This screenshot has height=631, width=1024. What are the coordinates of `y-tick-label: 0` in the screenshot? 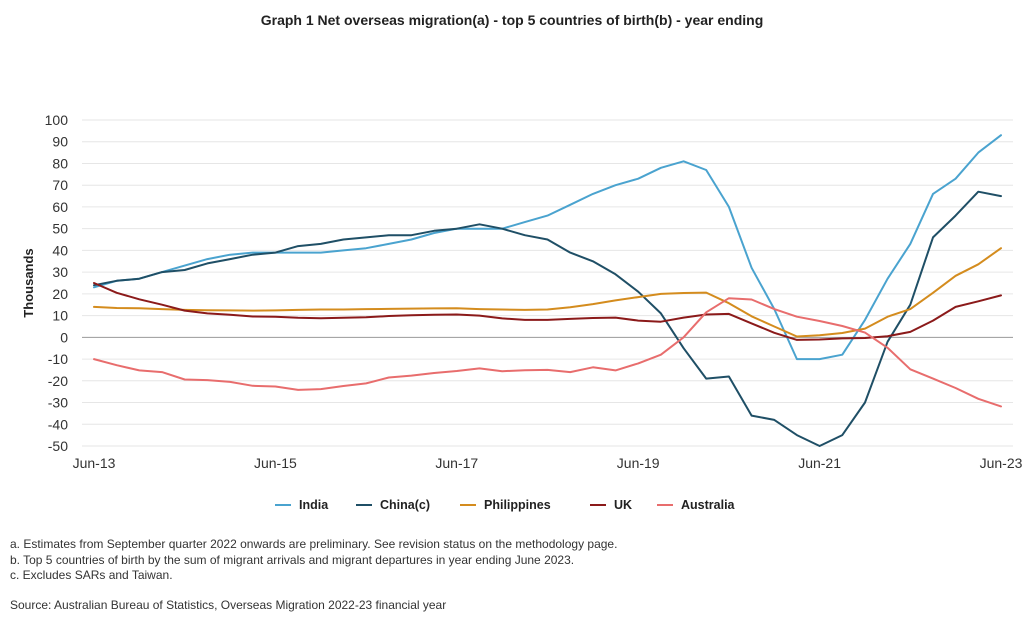 It's located at (64, 337).